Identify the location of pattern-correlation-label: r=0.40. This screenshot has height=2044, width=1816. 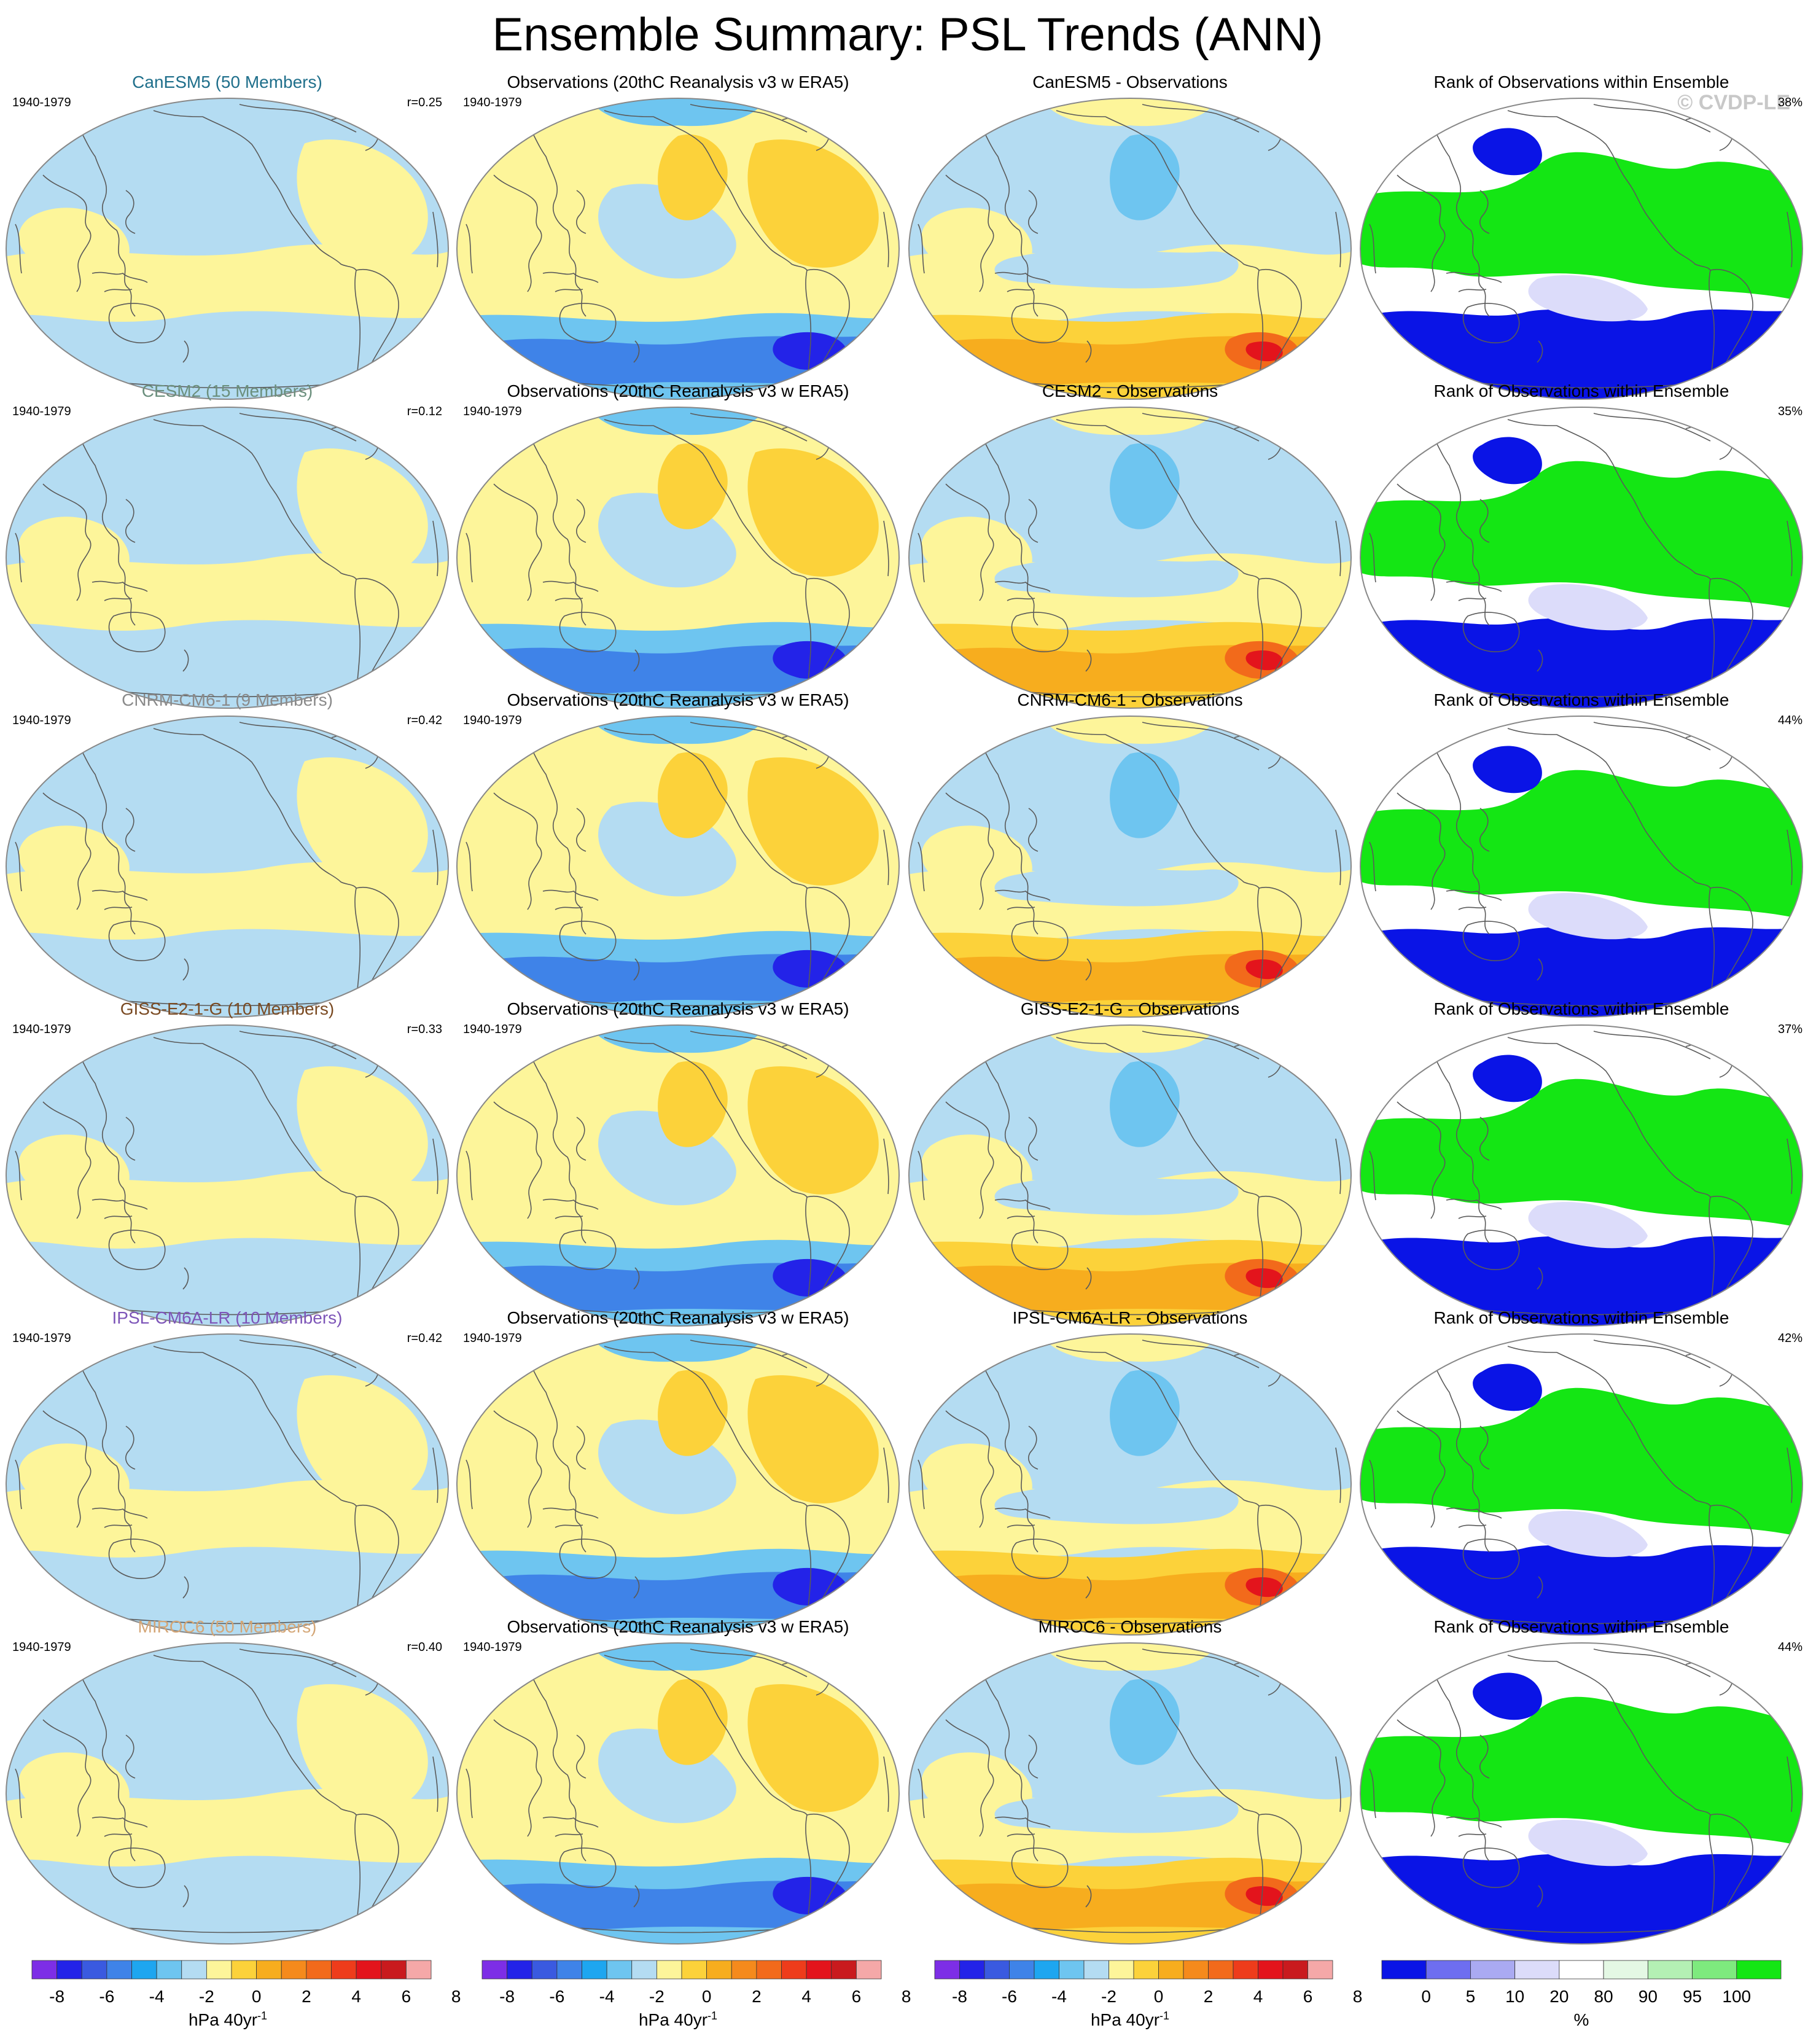
(424, 1647).